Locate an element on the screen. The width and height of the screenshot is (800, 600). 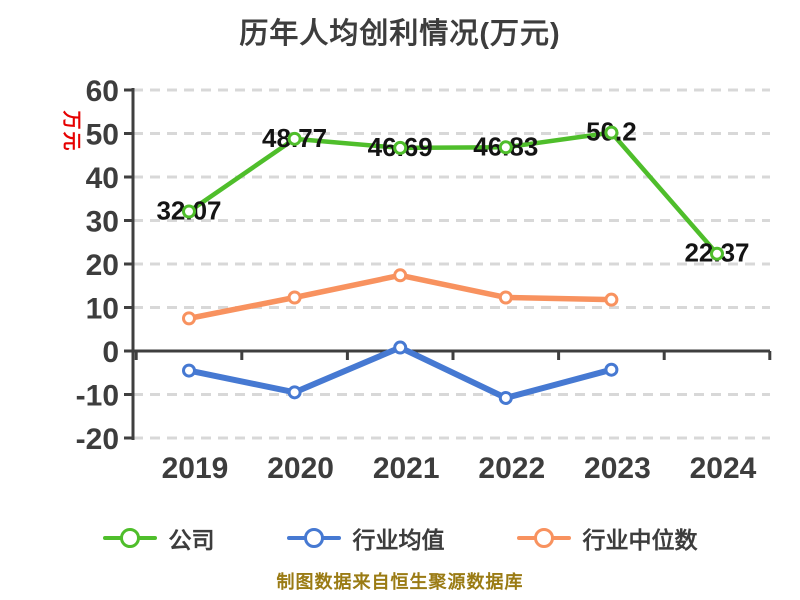
y-tick-label: 10 is located at coordinates (102, 309).